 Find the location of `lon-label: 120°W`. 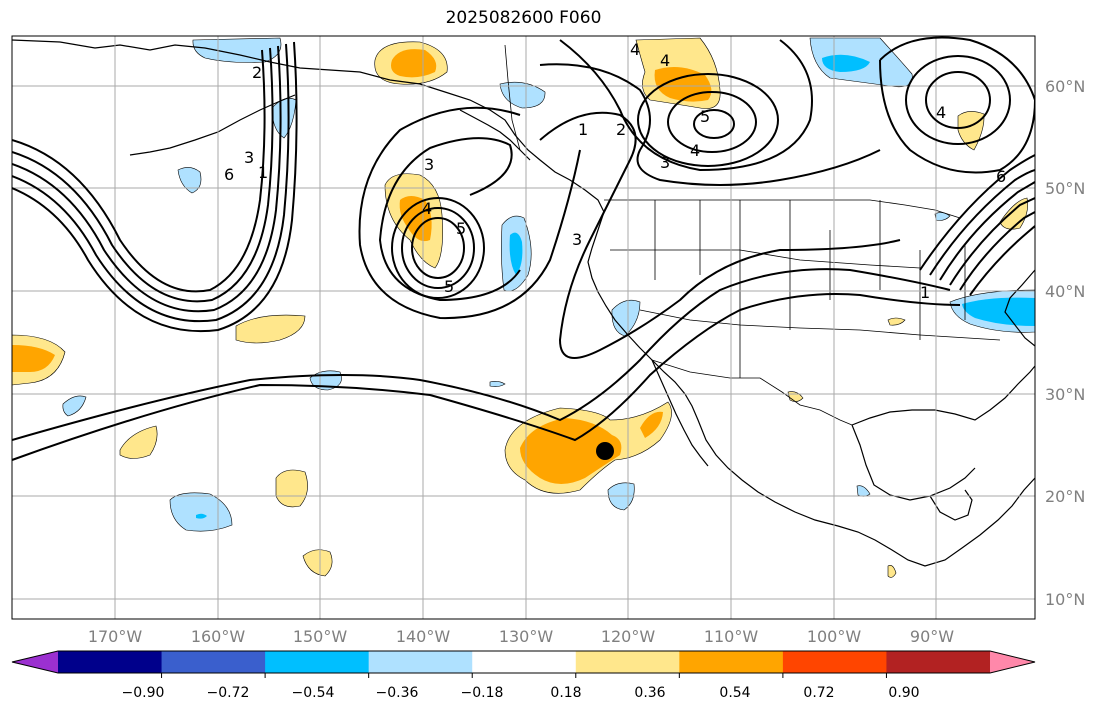

lon-label: 120°W is located at coordinates (628, 636).